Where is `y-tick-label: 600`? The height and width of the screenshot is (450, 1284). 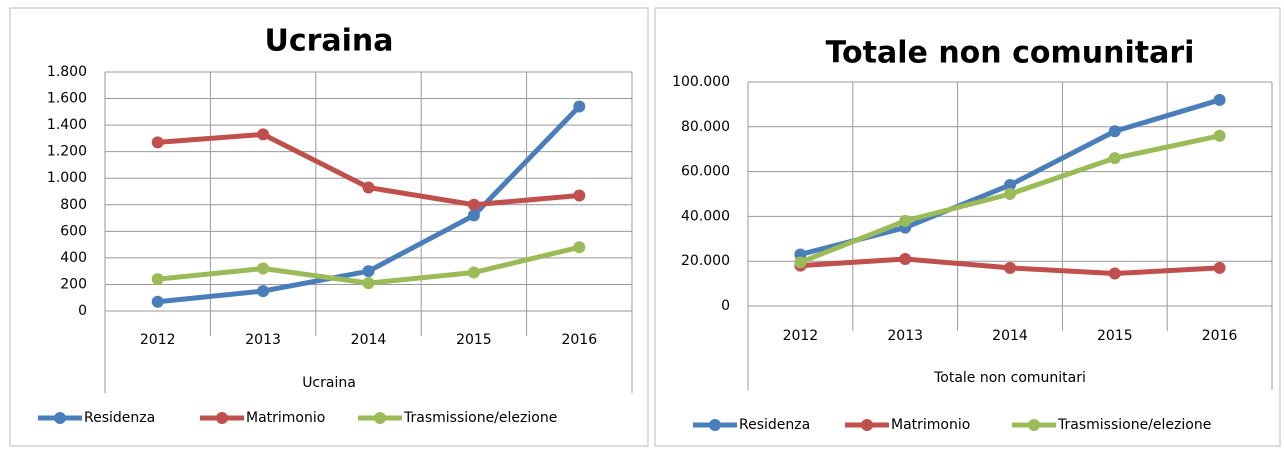
y-tick-label: 600 is located at coordinates (73, 231).